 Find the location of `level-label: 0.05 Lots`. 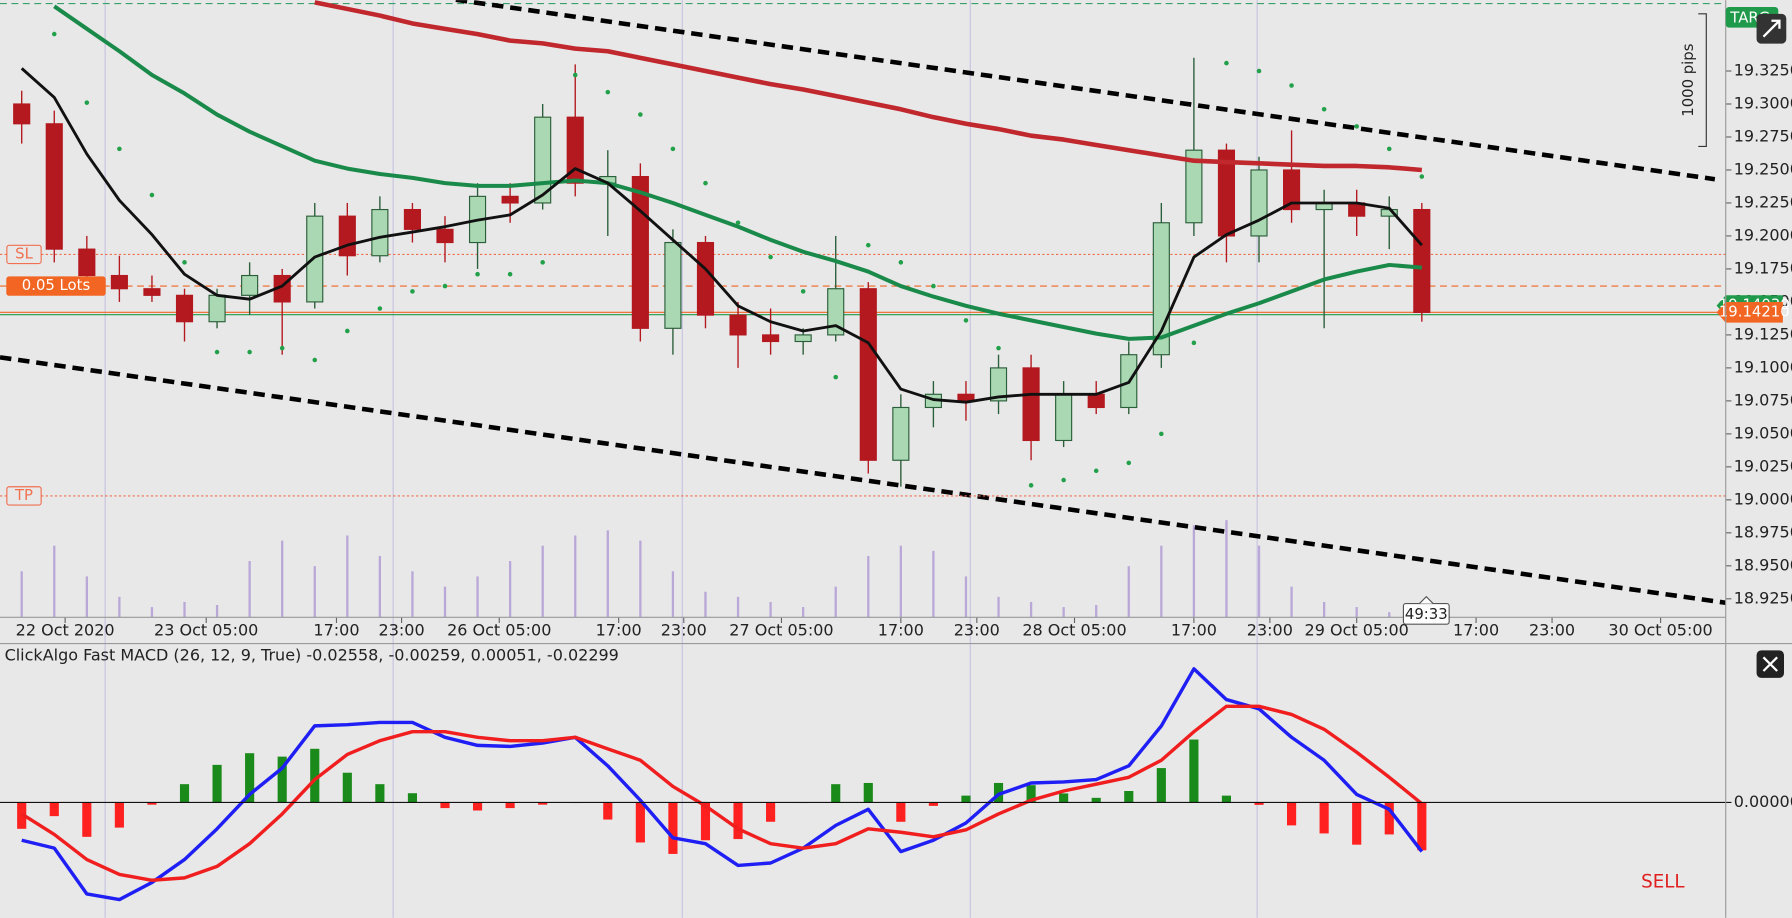

level-label: 0.05 Lots is located at coordinates (56, 285).